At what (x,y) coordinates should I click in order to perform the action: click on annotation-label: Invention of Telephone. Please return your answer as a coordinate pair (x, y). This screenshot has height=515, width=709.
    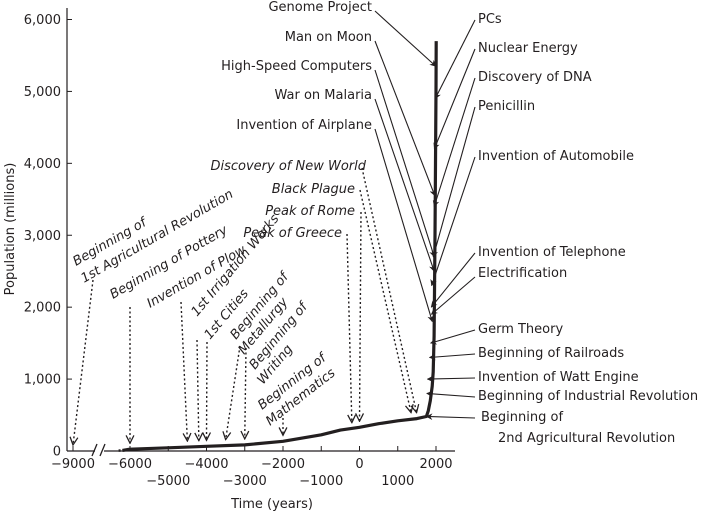
    Looking at the image, I should click on (552, 252).